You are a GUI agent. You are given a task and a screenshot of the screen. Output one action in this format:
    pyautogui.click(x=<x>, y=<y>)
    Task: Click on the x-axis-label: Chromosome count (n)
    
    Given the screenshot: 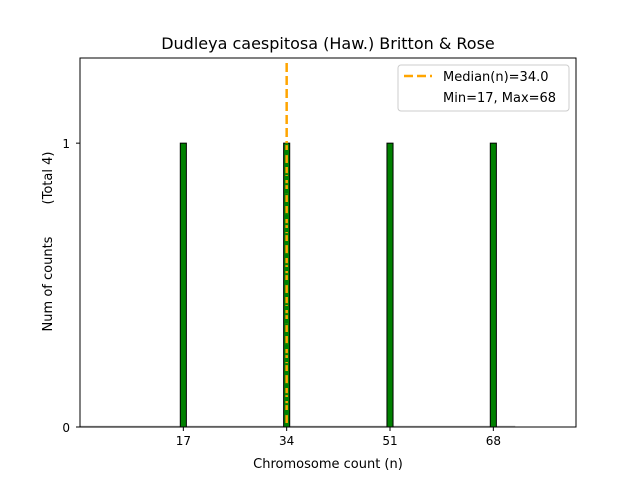 What is the action you would take?
    pyautogui.click(x=328, y=464)
    